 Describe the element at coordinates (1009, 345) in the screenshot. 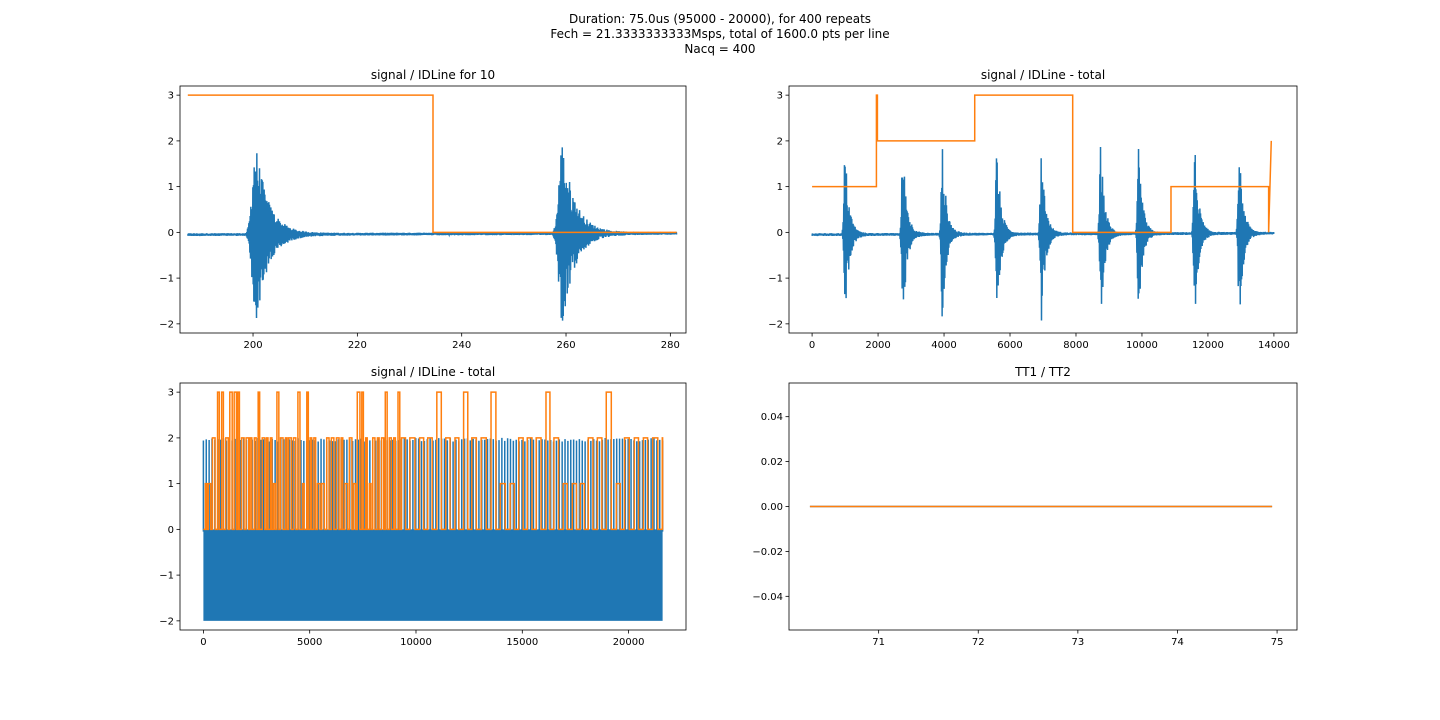

I see `x-tick-label: 6000` at that location.